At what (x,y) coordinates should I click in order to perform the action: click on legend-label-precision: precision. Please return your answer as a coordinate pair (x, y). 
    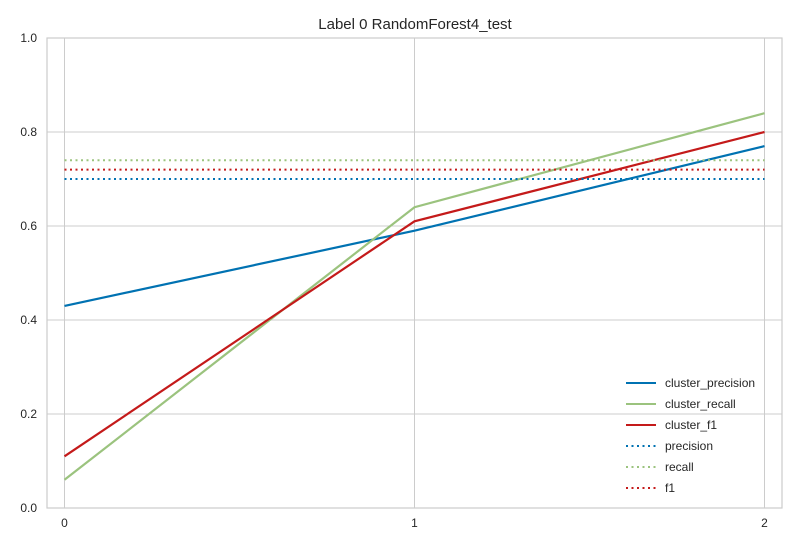
    Looking at the image, I should click on (689, 446).